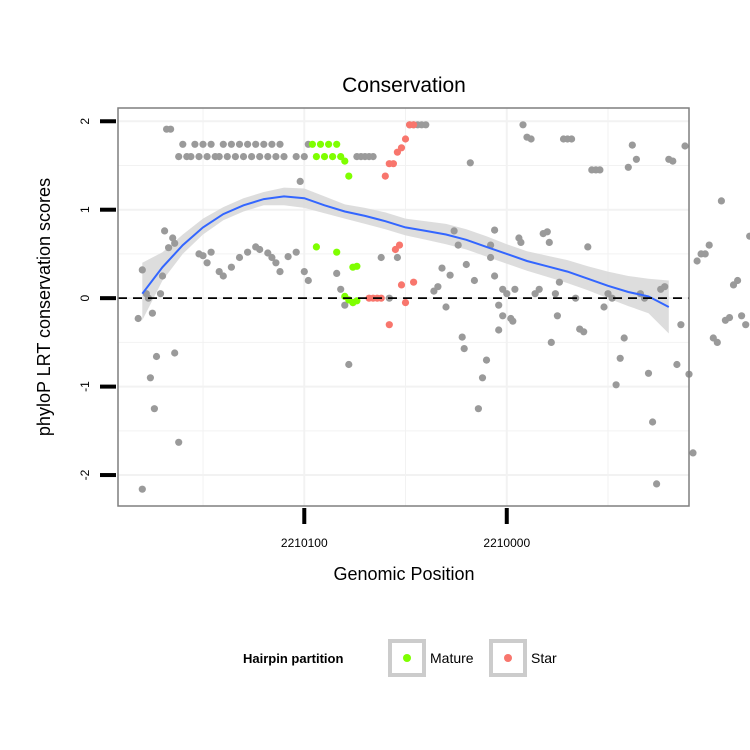  What do you see at coordinates (44, 307) in the screenshot?
I see `y-axis-title: phyloP LRT conservation scores` at bounding box center [44, 307].